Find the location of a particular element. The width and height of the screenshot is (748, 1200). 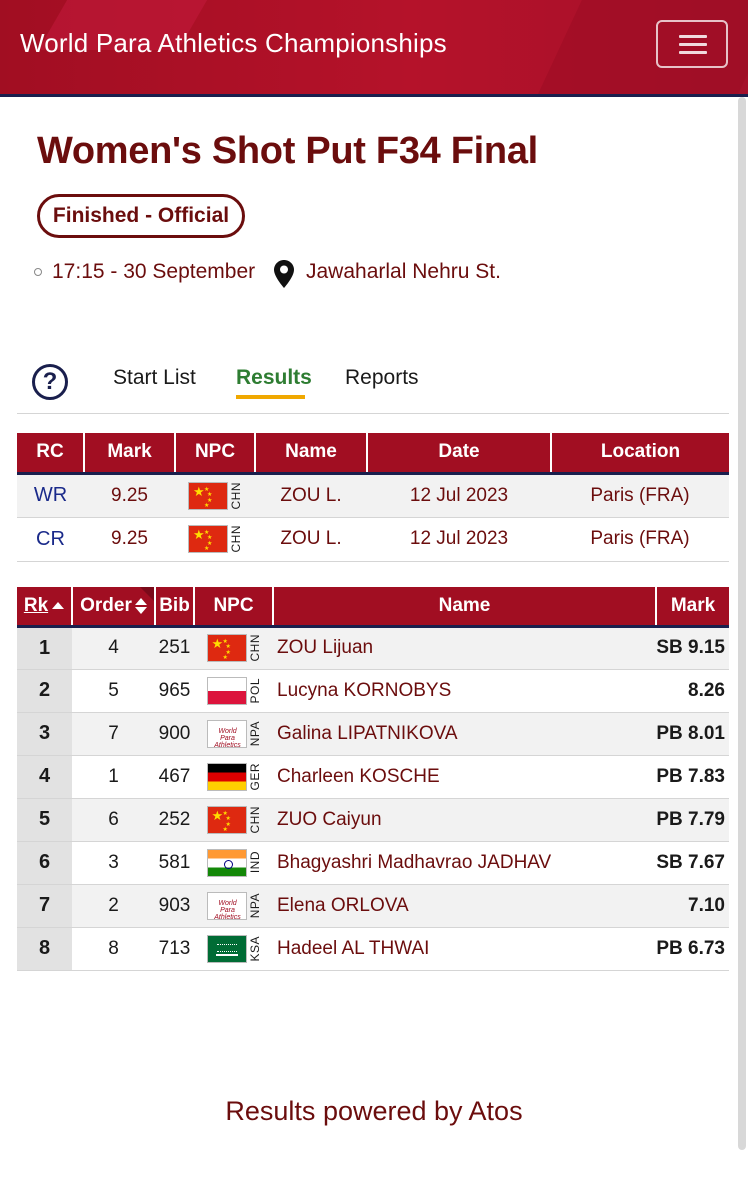

active-tab-indicator is located at coordinates (270, 397).